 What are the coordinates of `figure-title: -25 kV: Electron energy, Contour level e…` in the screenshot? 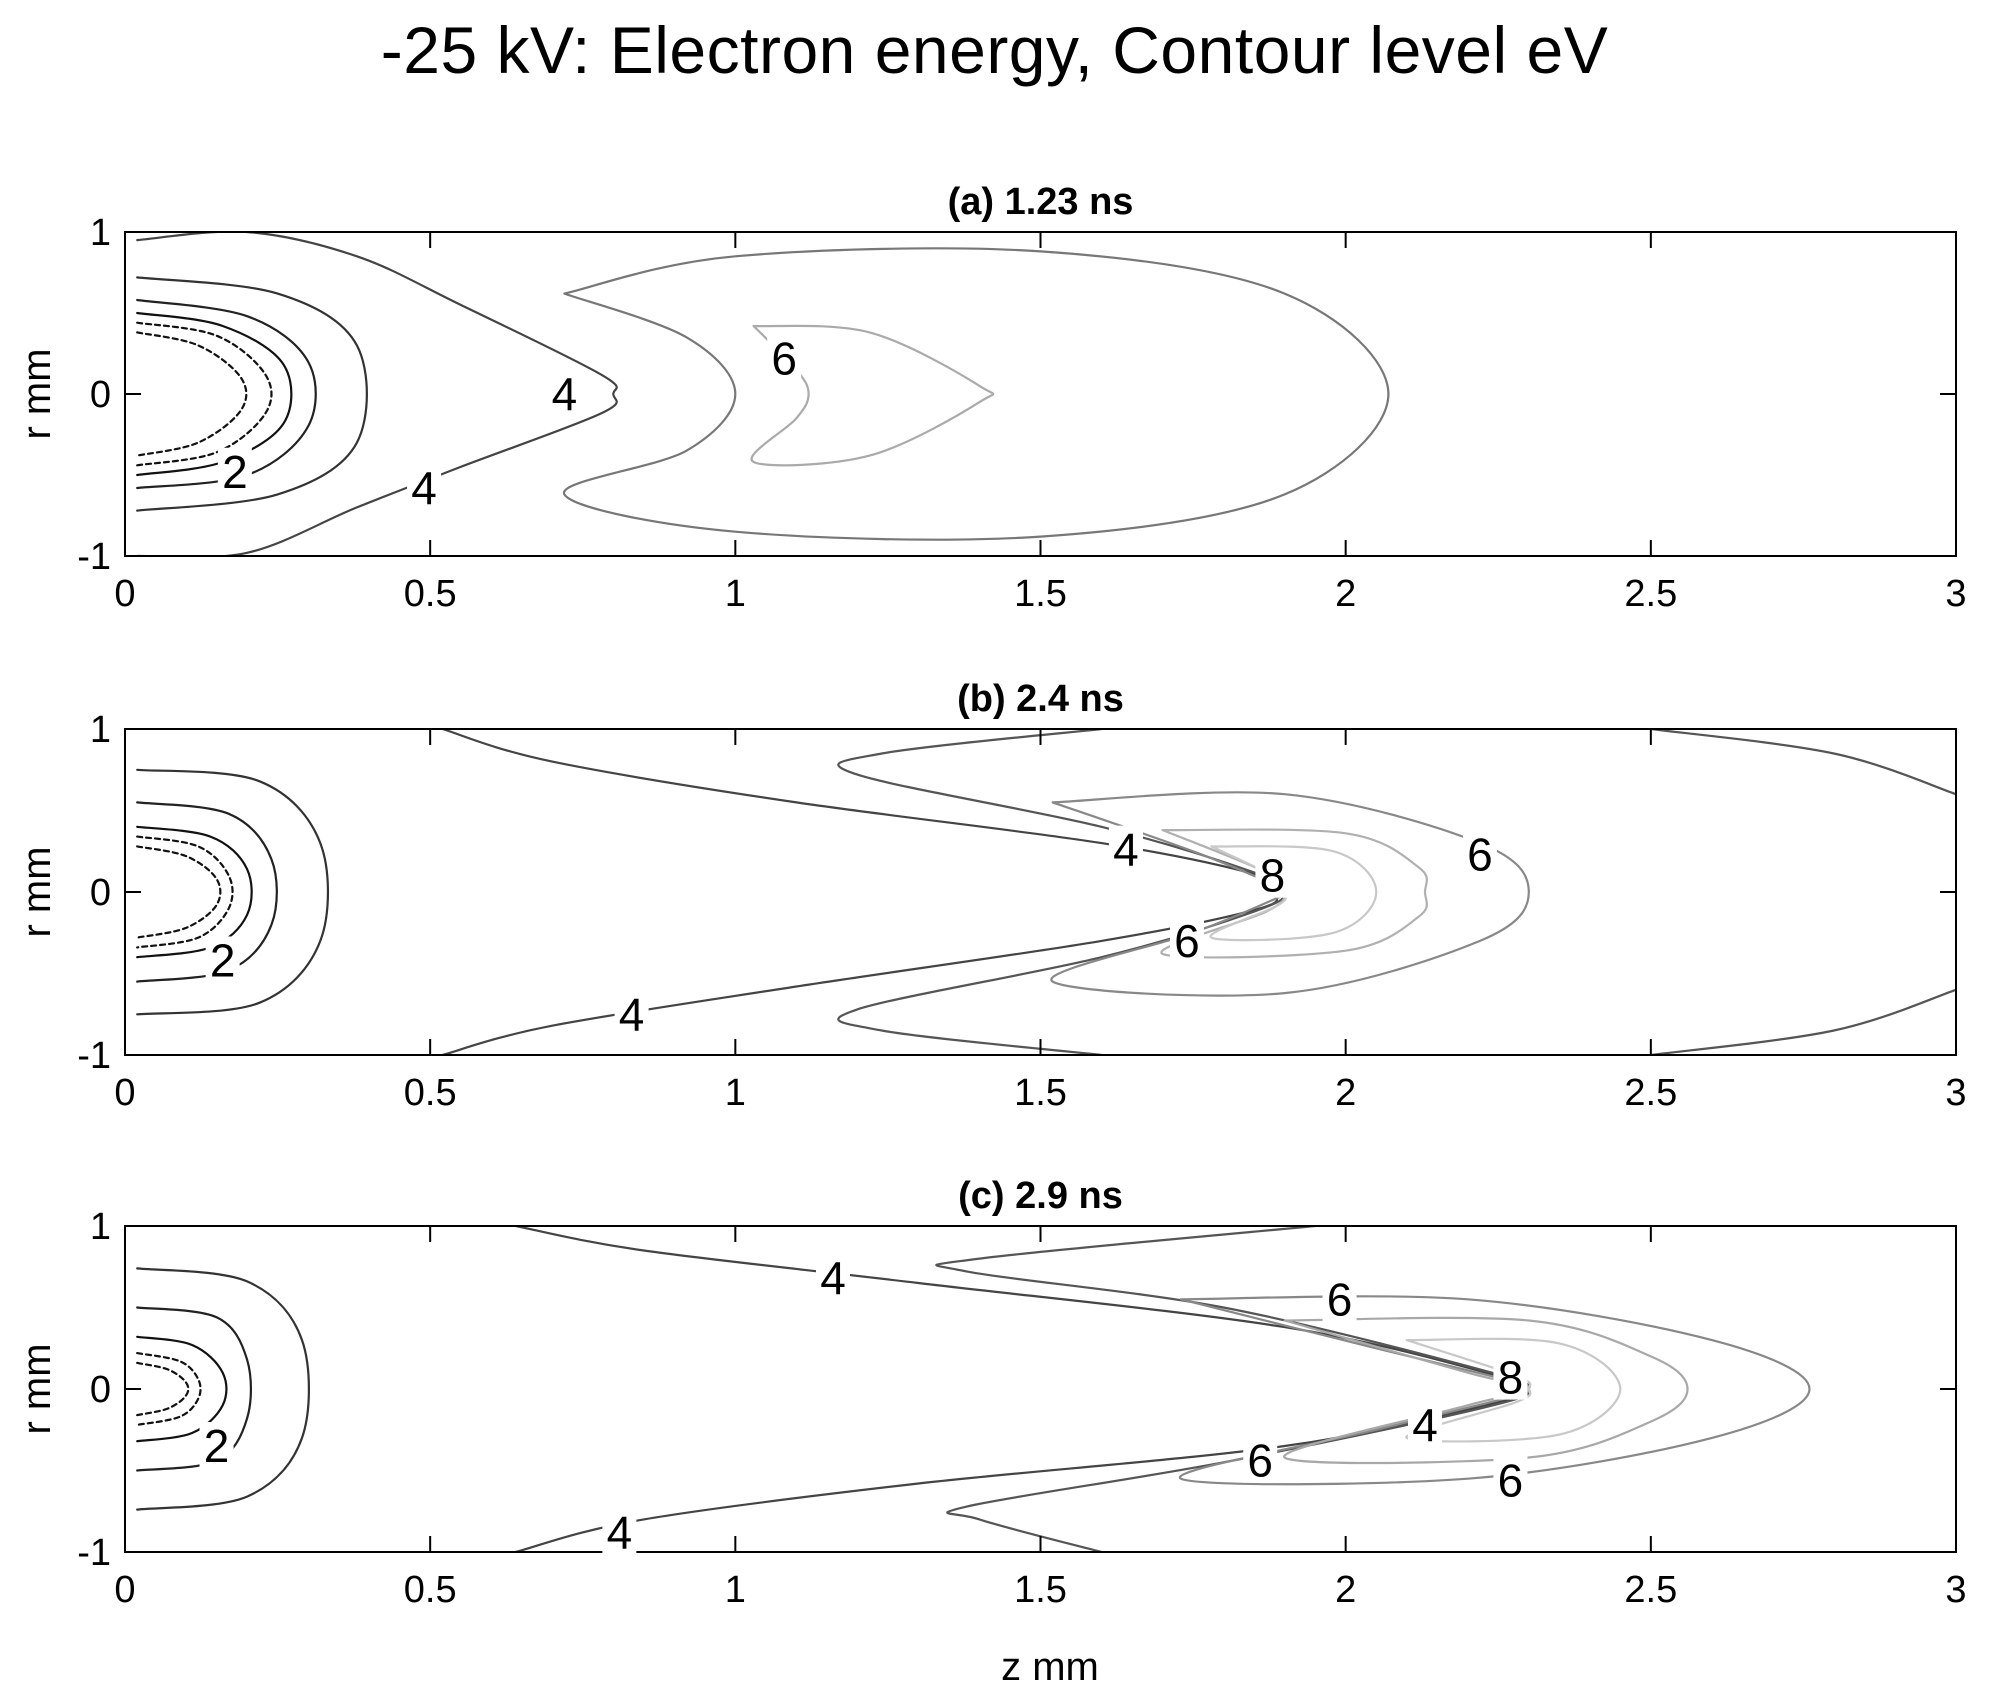 It's located at (994, 50).